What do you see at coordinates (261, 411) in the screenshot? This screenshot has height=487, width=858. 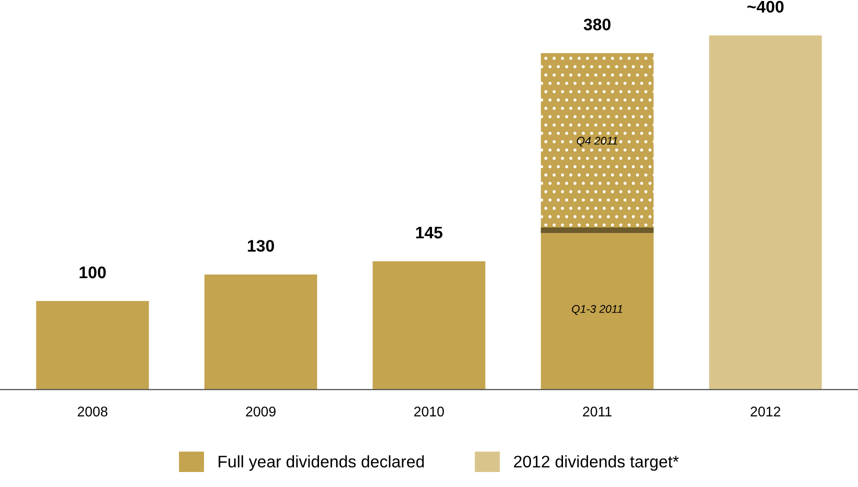 I see `x-tick-label: 2009` at bounding box center [261, 411].